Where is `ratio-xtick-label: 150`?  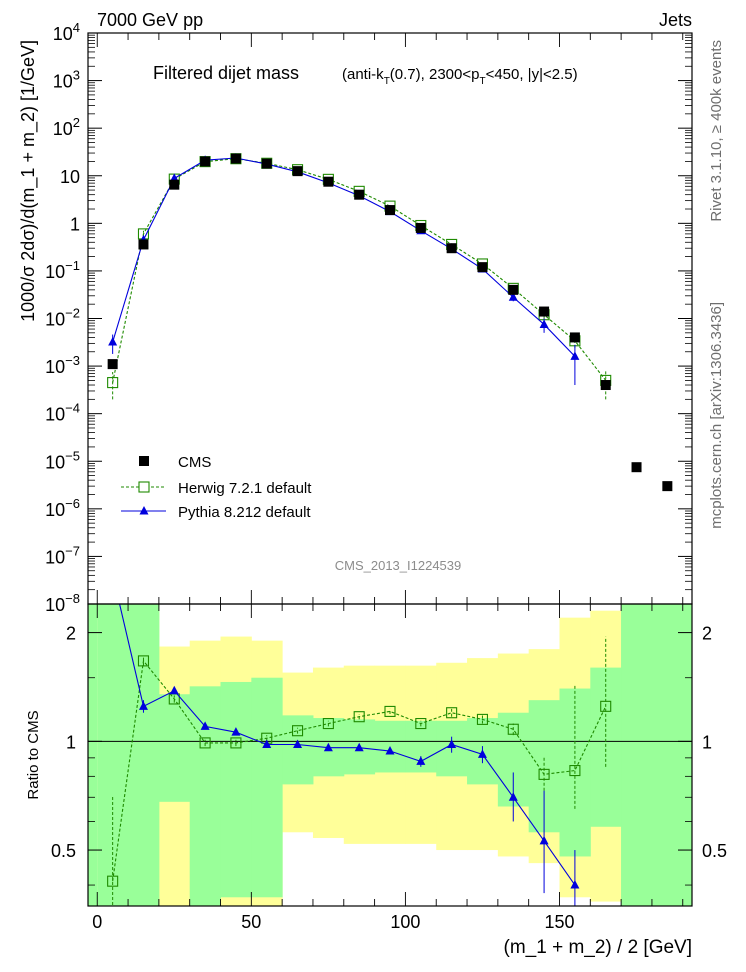 ratio-xtick-label: 150 is located at coordinates (559, 922).